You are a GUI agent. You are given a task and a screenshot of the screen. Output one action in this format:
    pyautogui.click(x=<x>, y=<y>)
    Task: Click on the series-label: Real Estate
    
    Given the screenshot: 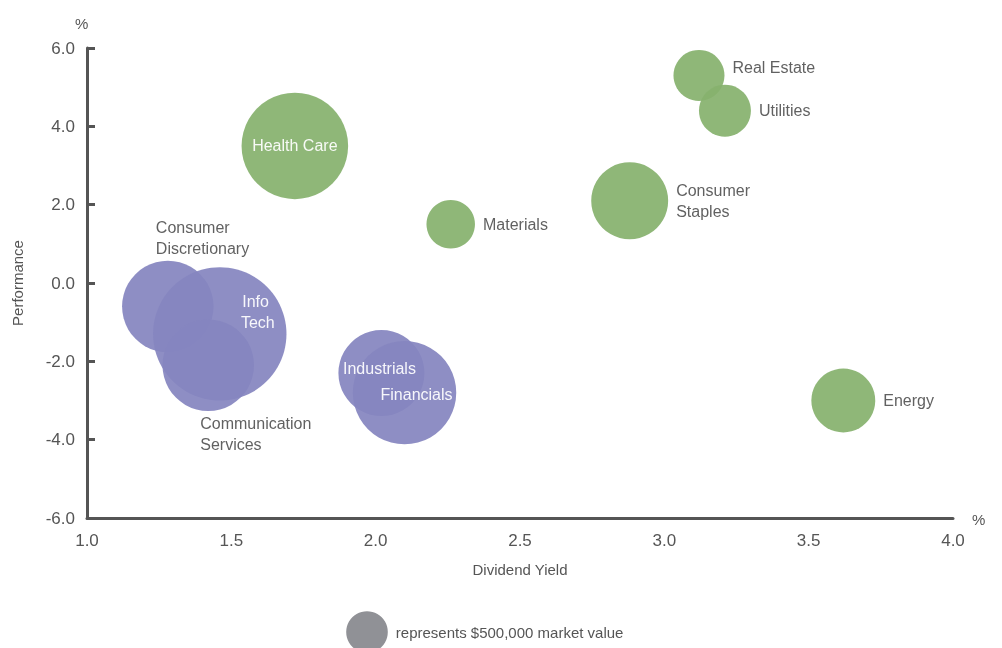 What is the action you would take?
    pyautogui.click(x=774, y=67)
    